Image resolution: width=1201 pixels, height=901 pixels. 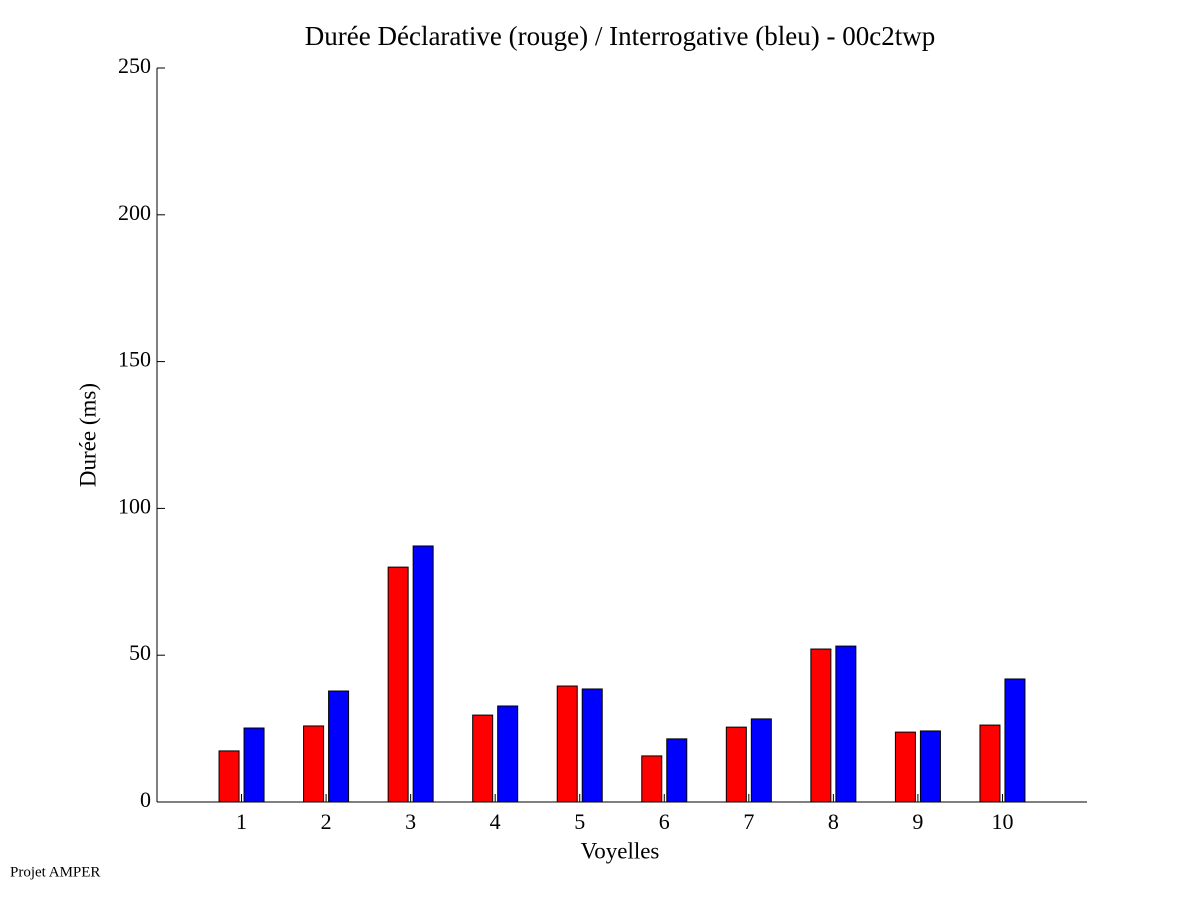 I want to click on footer: Projet AMPER, so click(x=55, y=872).